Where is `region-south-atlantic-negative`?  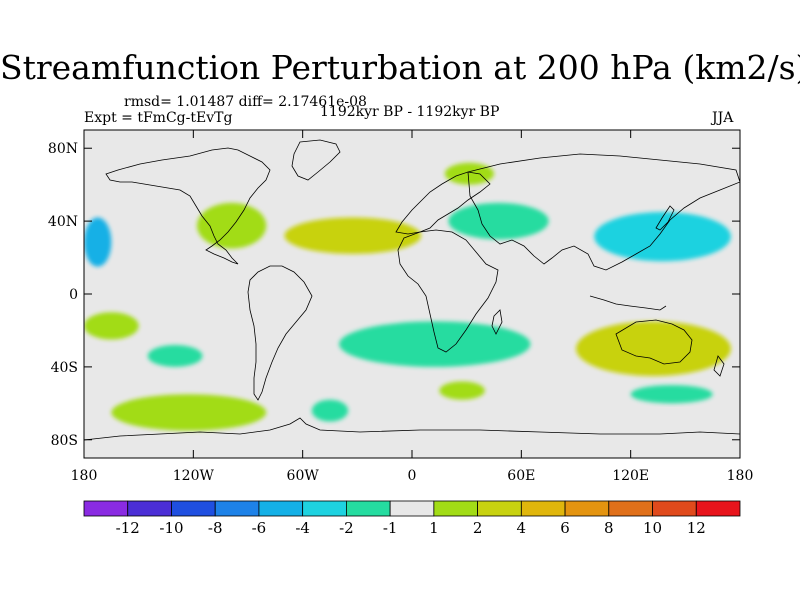 region-south-atlantic-negative is located at coordinates (435, 344).